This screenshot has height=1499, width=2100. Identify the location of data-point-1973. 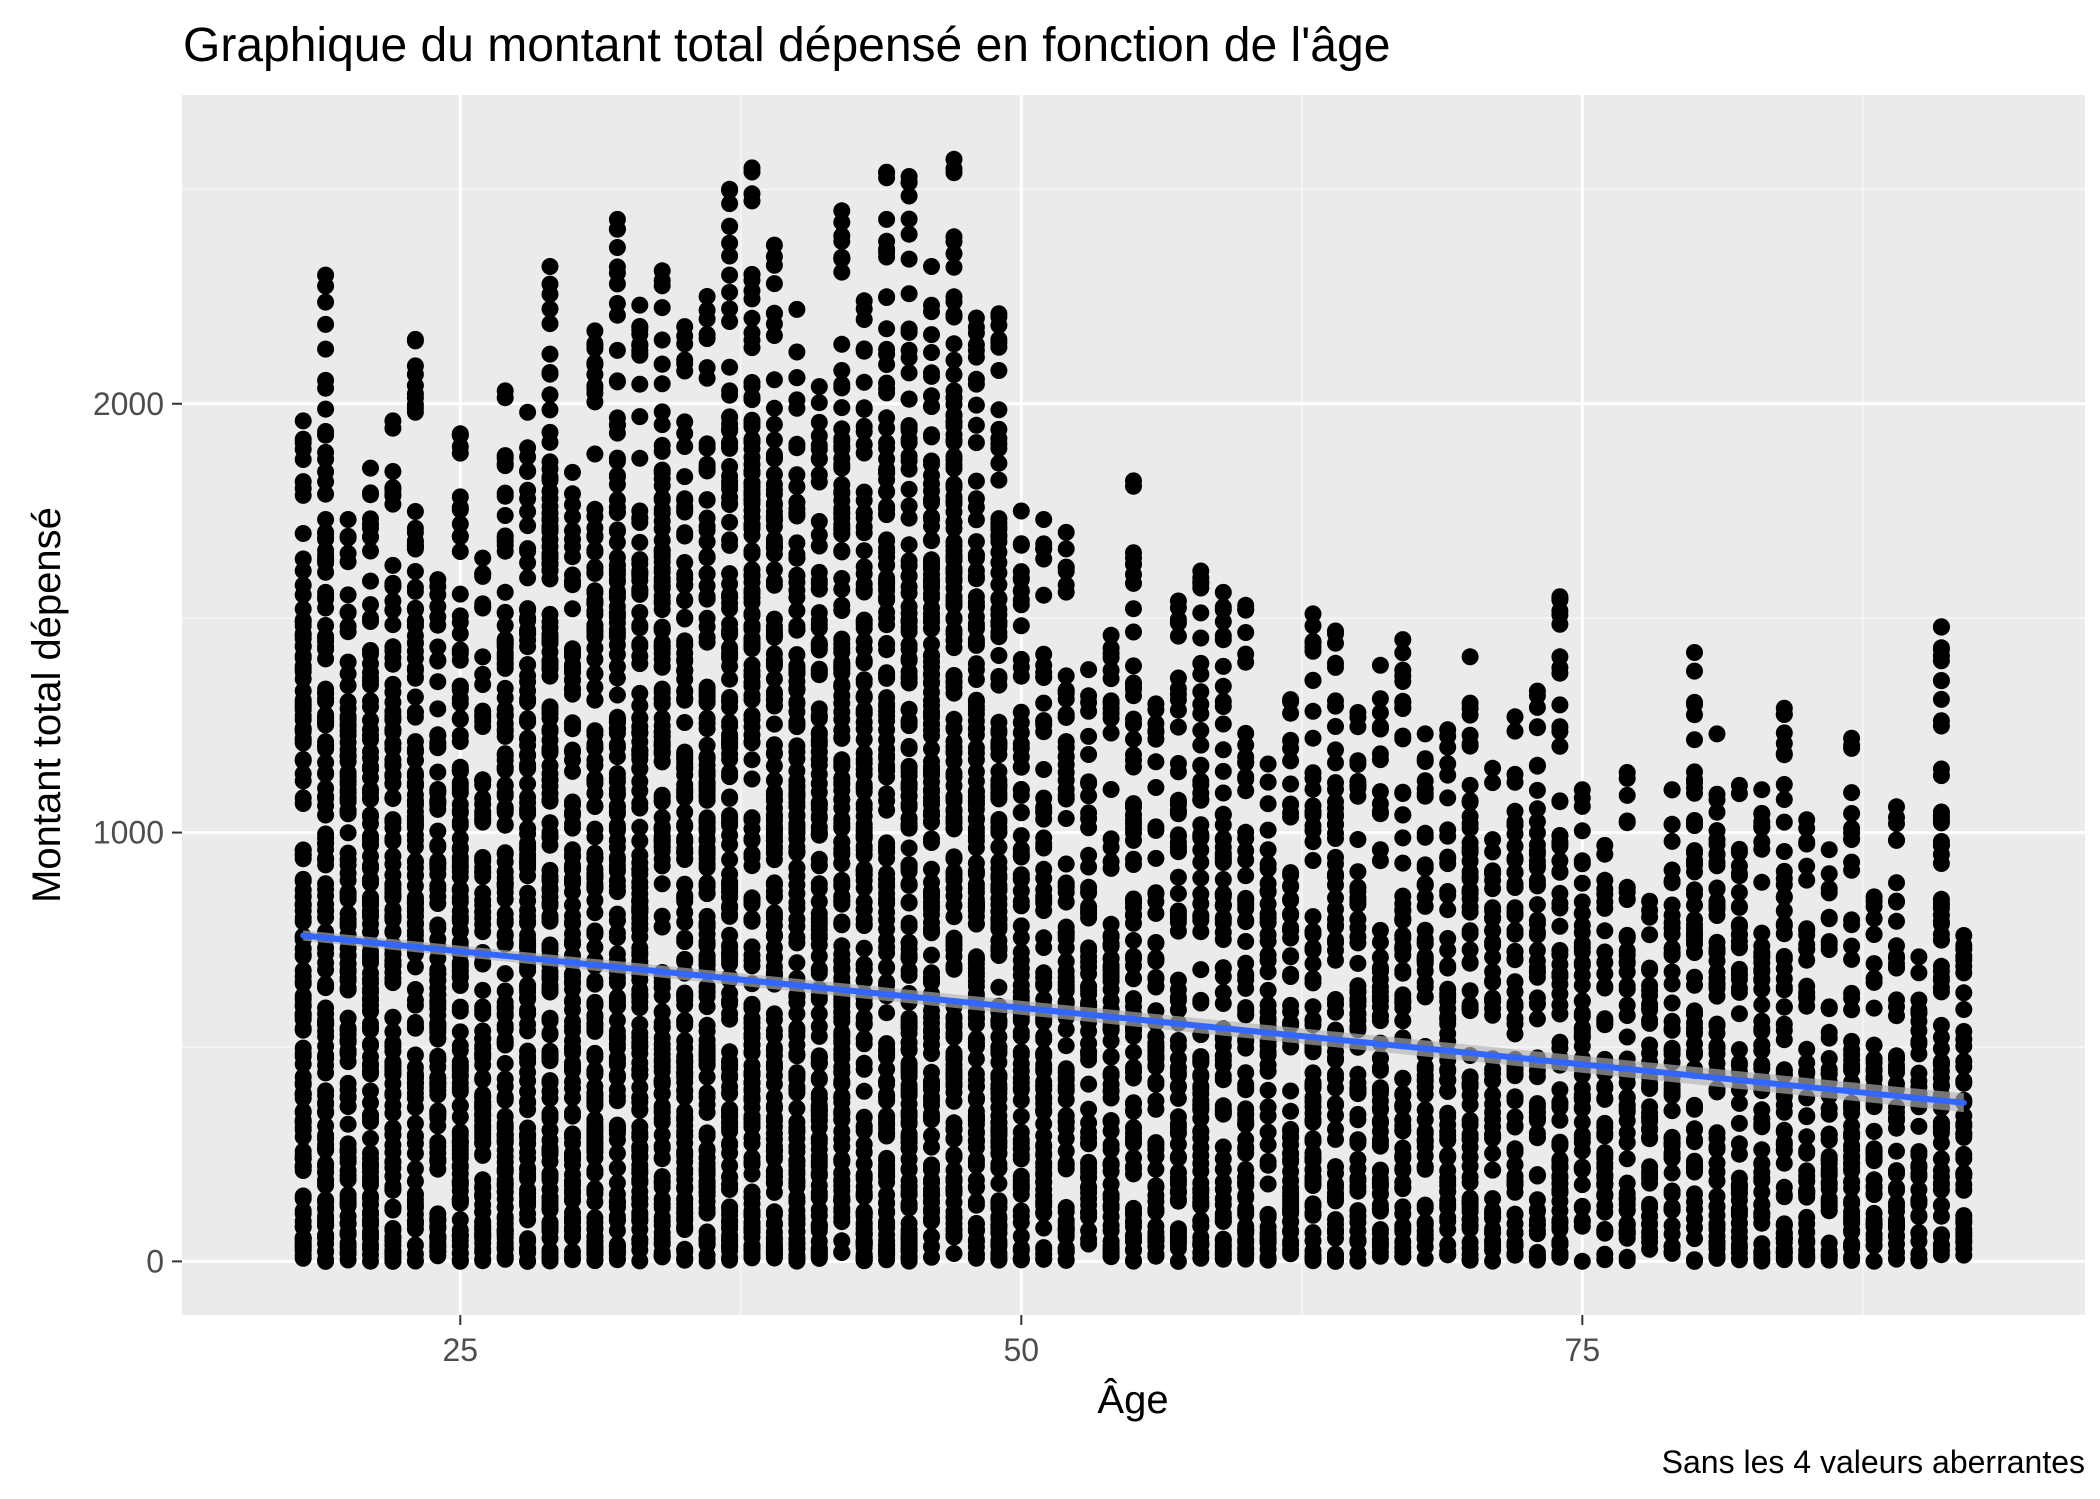
(617, 513).